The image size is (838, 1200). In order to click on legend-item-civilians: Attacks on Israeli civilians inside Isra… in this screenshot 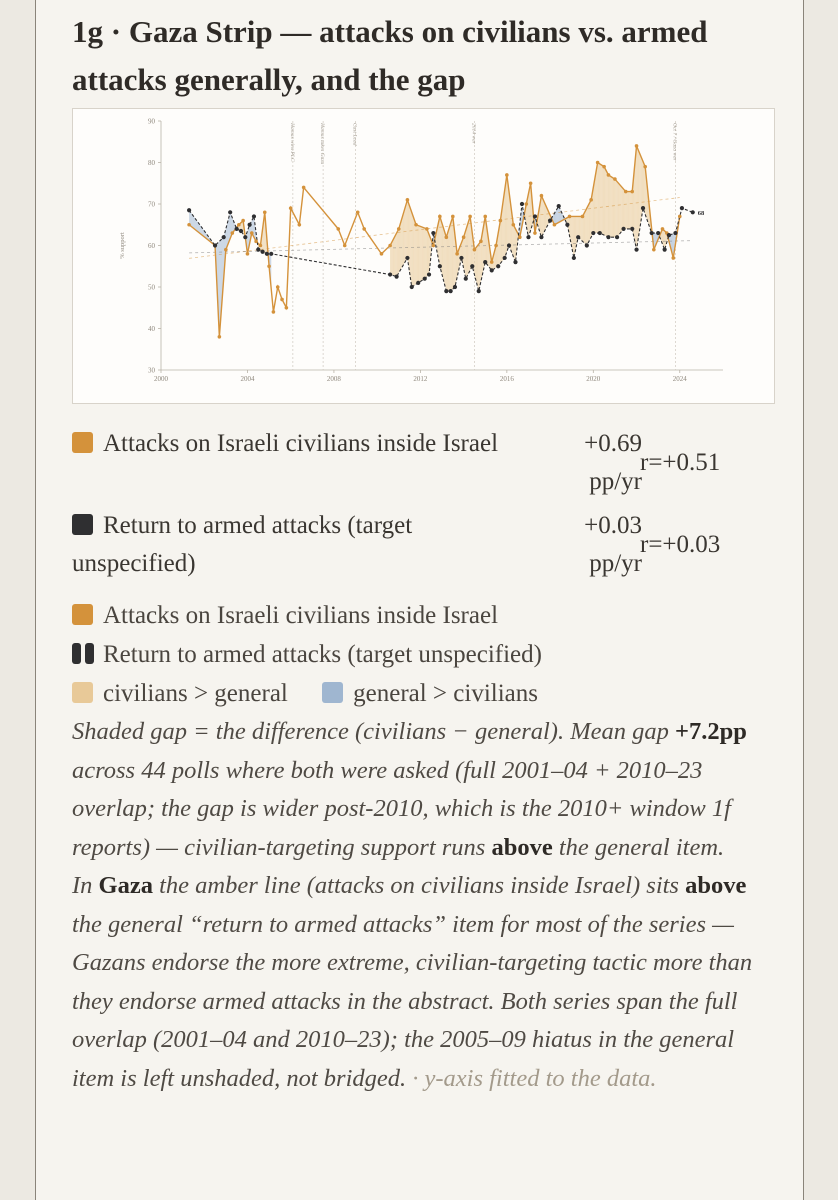, I will do `click(422, 615)`.